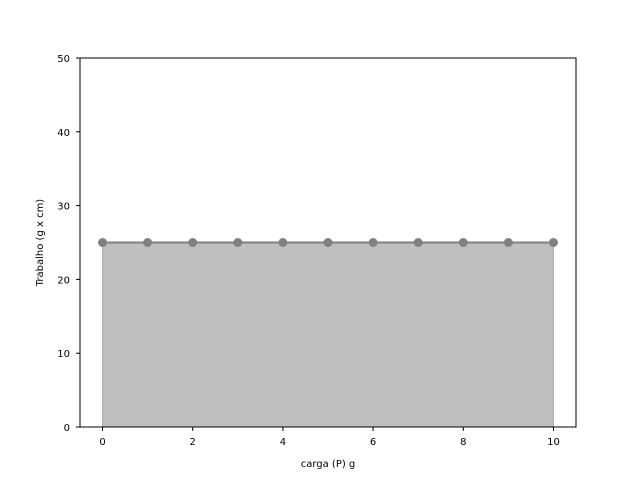 Image resolution: width=640 pixels, height=480 pixels. What do you see at coordinates (193, 442) in the screenshot?
I see `x-tick-label: 2` at bounding box center [193, 442].